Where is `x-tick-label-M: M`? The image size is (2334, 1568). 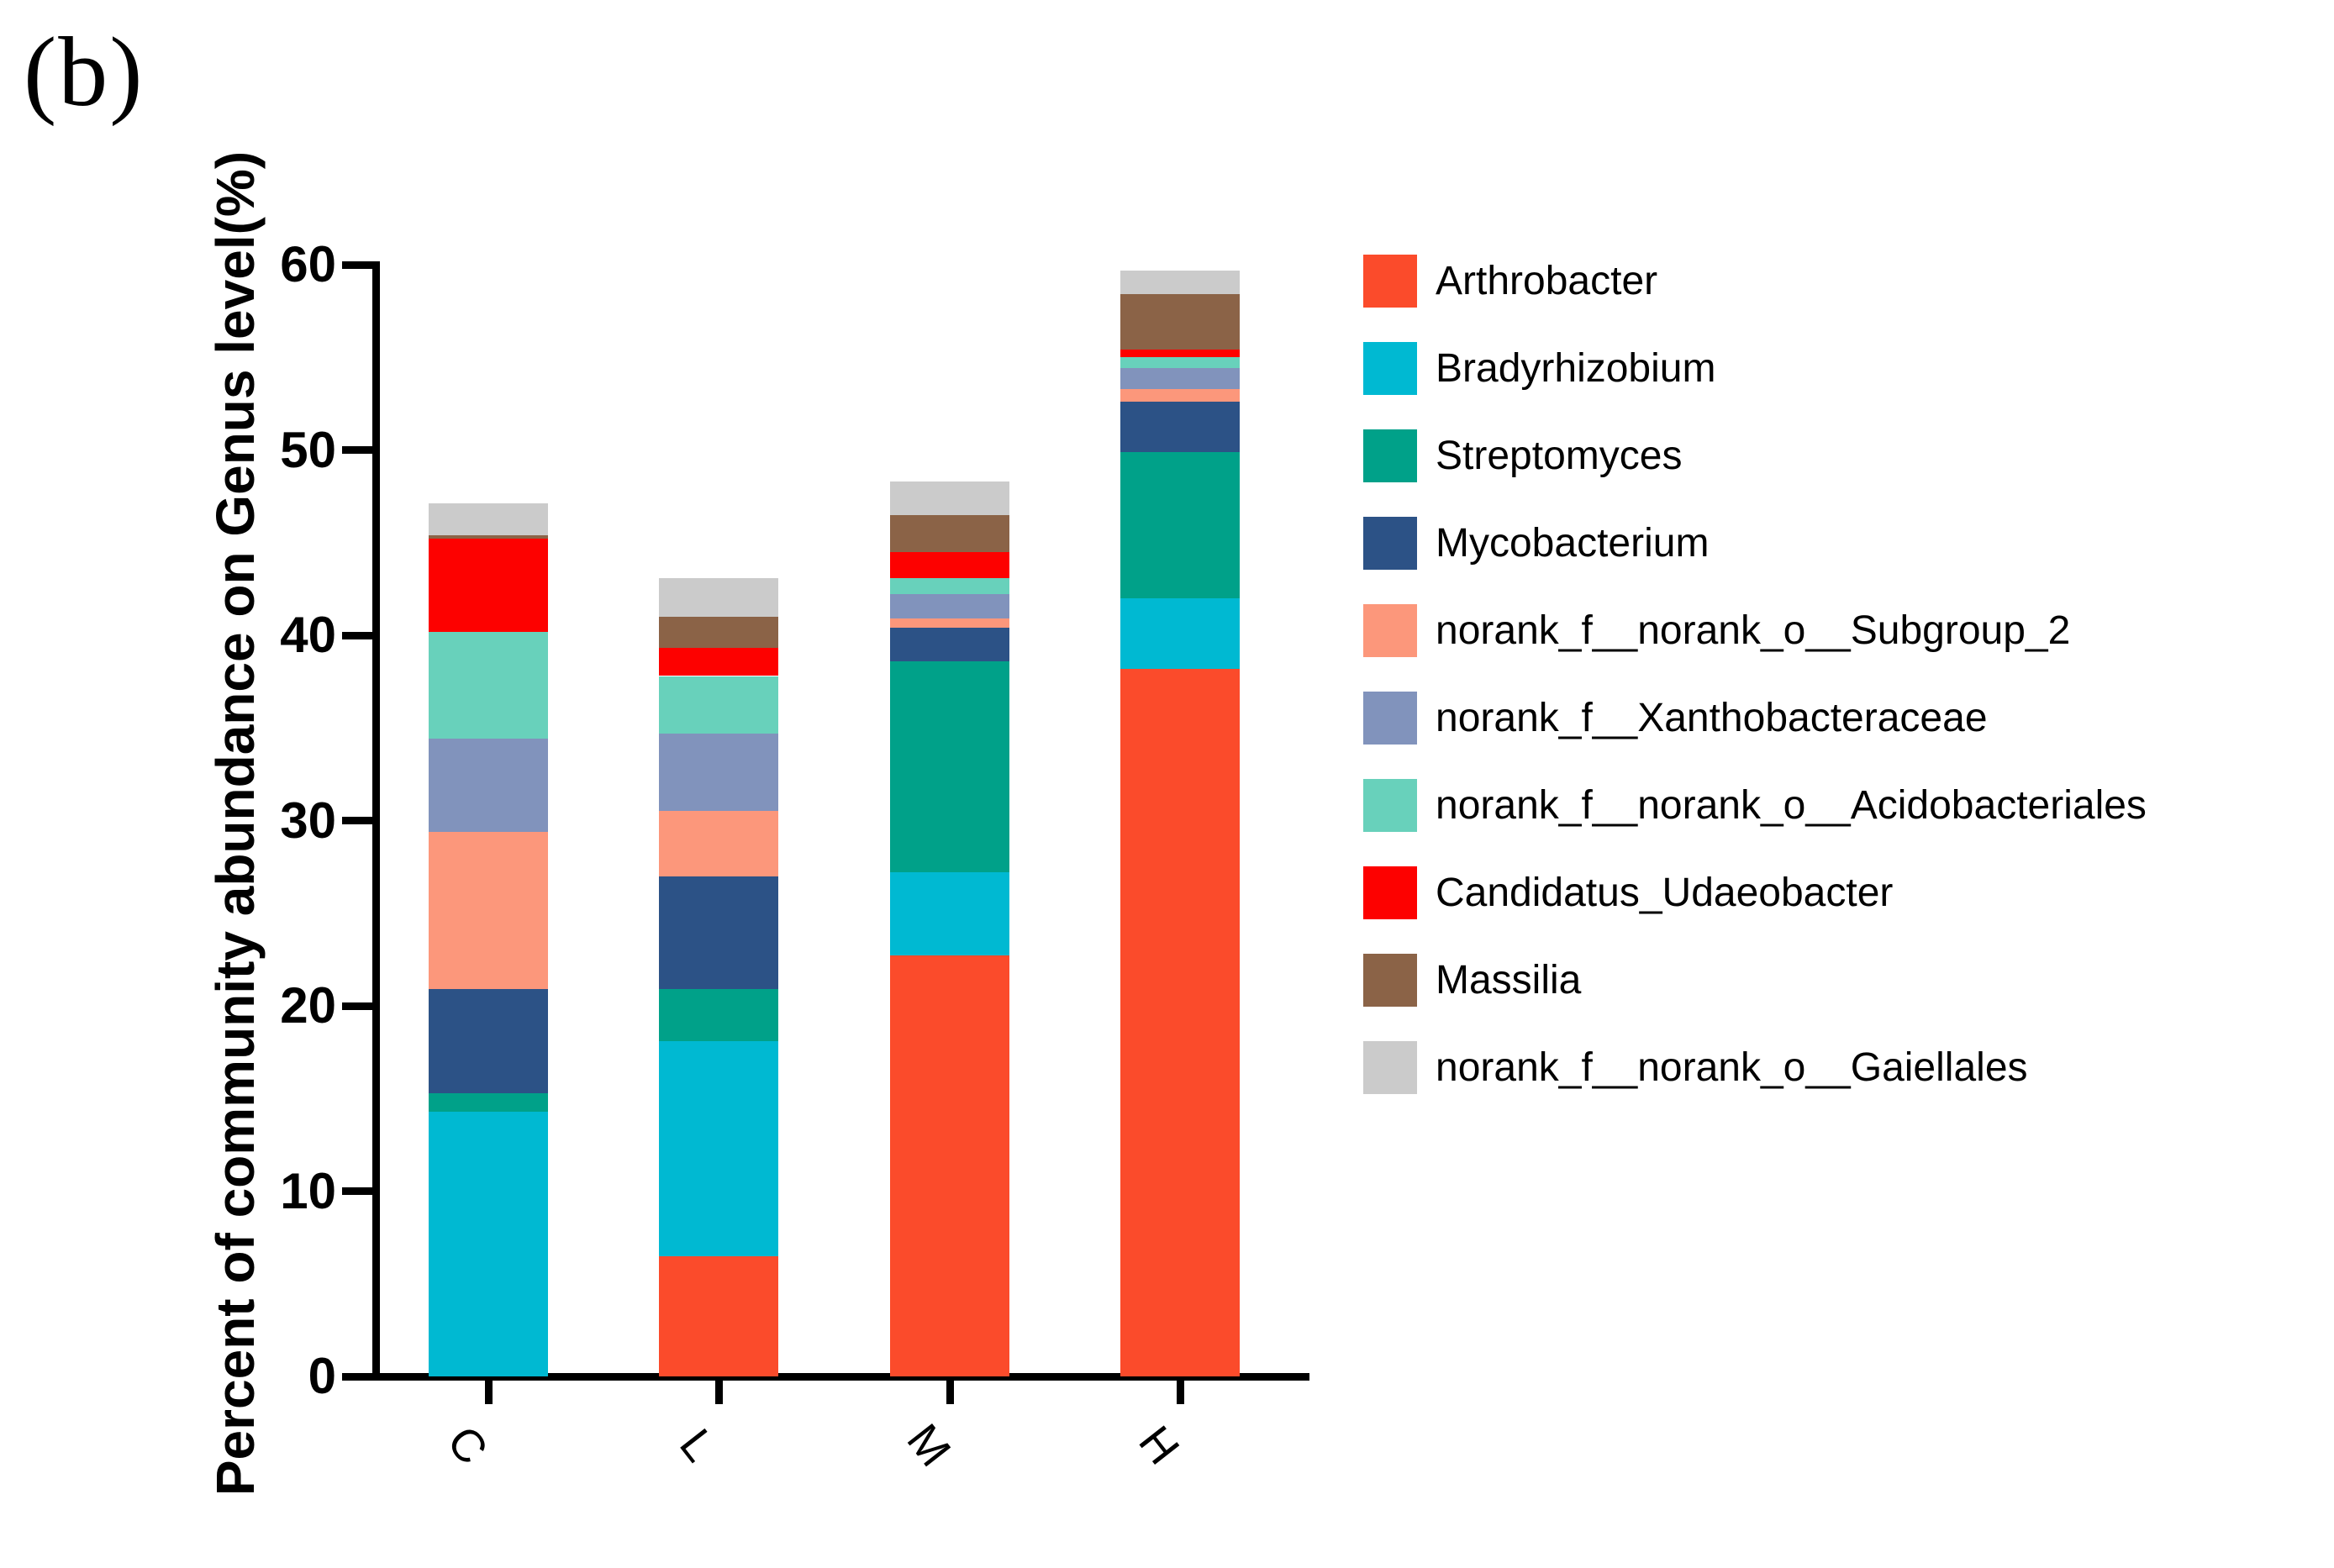 x-tick-label-M: M is located at coordinates (929, 1445).